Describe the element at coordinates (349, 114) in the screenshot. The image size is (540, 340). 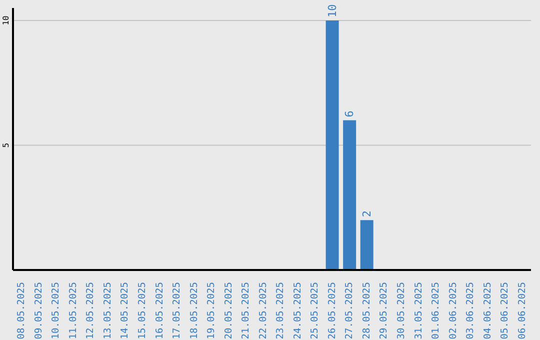
I see `data-label: 6` at that location.